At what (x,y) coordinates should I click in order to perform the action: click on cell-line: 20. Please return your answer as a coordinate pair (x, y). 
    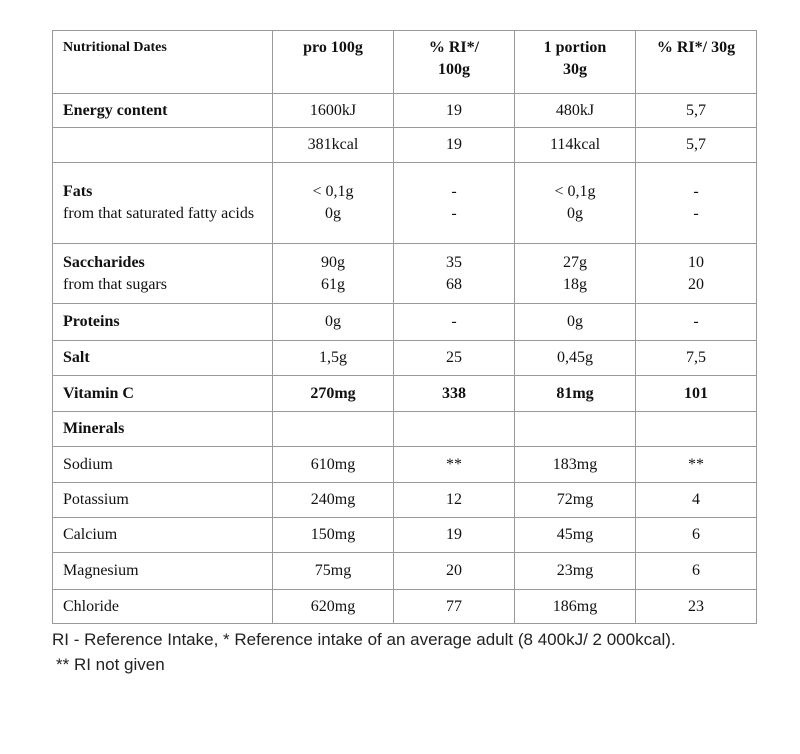
    Looking at the image, I should click on (454, 570).